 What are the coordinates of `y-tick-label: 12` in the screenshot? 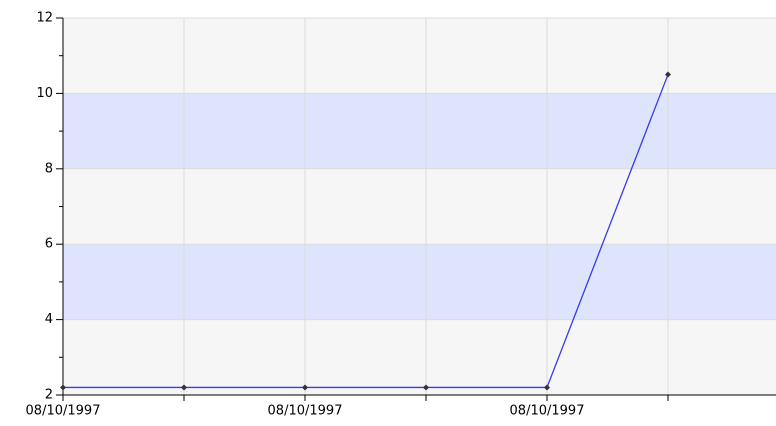 It's located at (44, 18).